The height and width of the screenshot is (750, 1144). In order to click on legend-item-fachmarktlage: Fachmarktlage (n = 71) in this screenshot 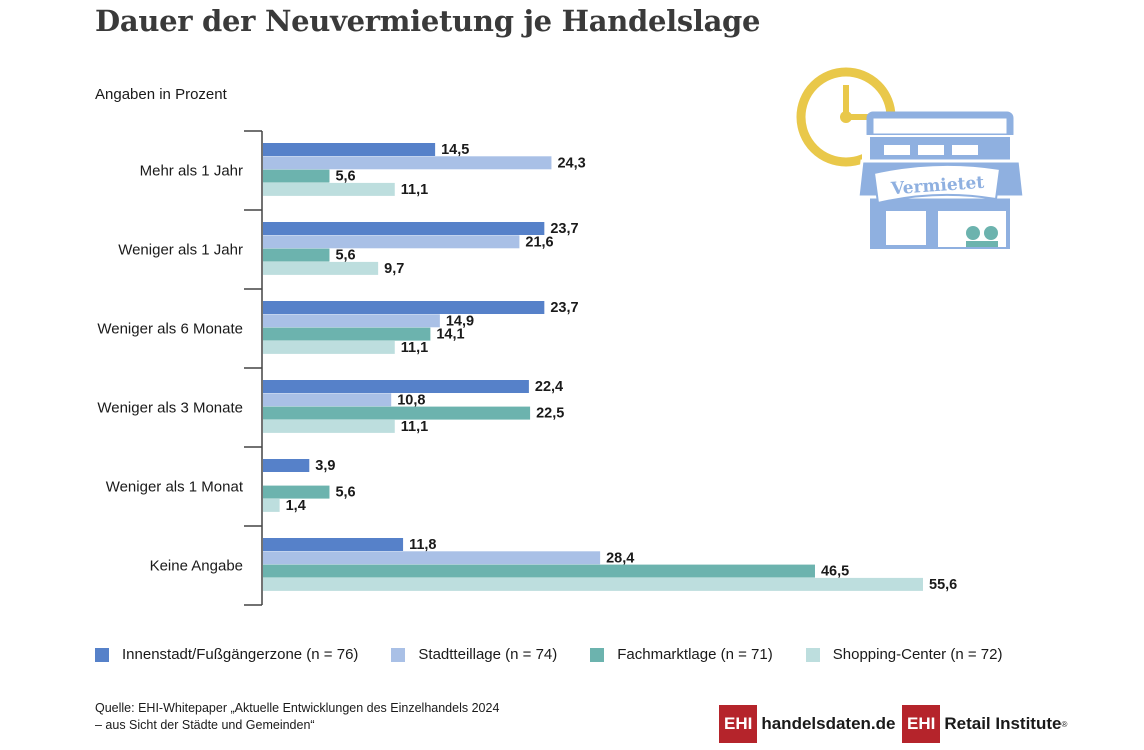, I will do `click(681, 654)`.